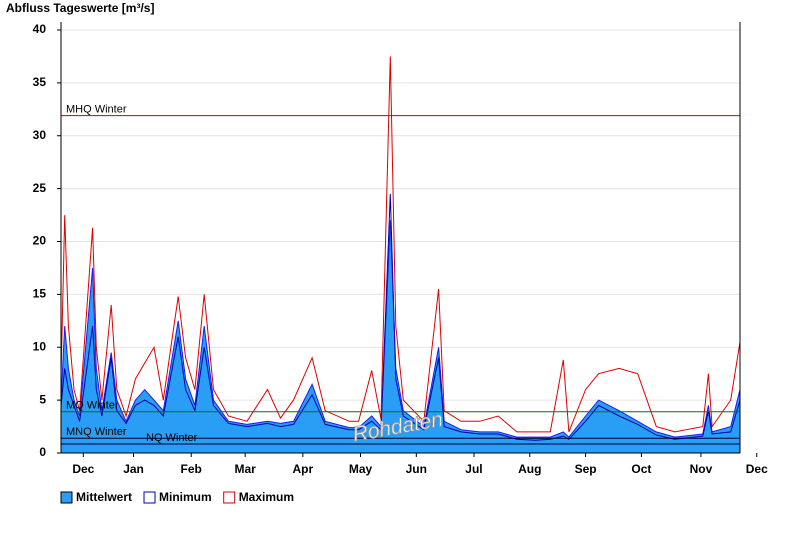 Image resolution: width=800 pixels, height=550 pixels. What do you see at coordinates (40, 346) in the screenshot?
I see `y-tick-label: 10` at bounding box center [40, 346].